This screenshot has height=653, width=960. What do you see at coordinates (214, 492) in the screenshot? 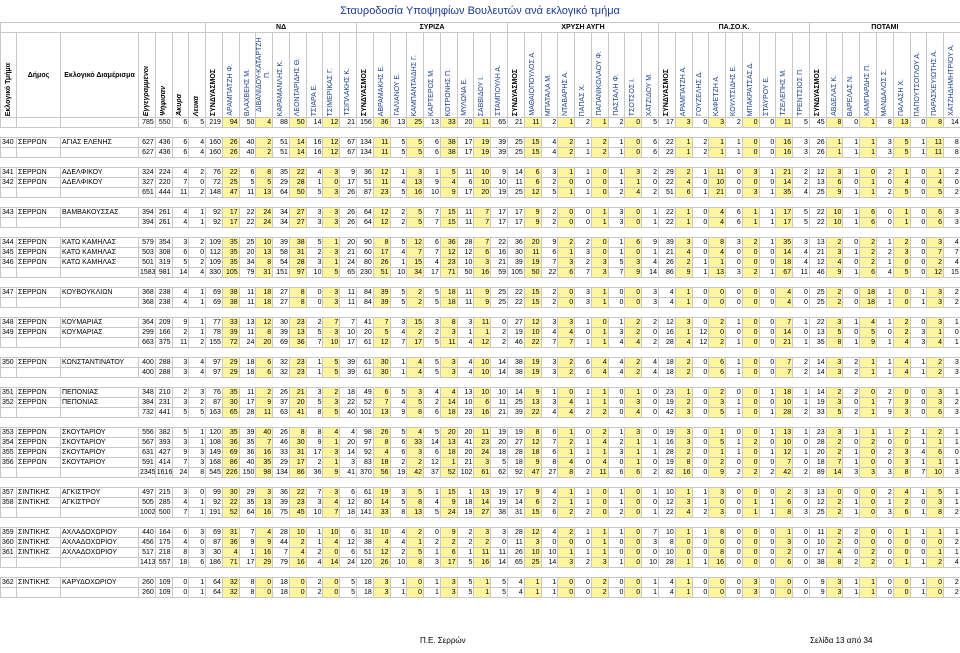
I see `value-cell: 99` at bounding box center [214, 492].